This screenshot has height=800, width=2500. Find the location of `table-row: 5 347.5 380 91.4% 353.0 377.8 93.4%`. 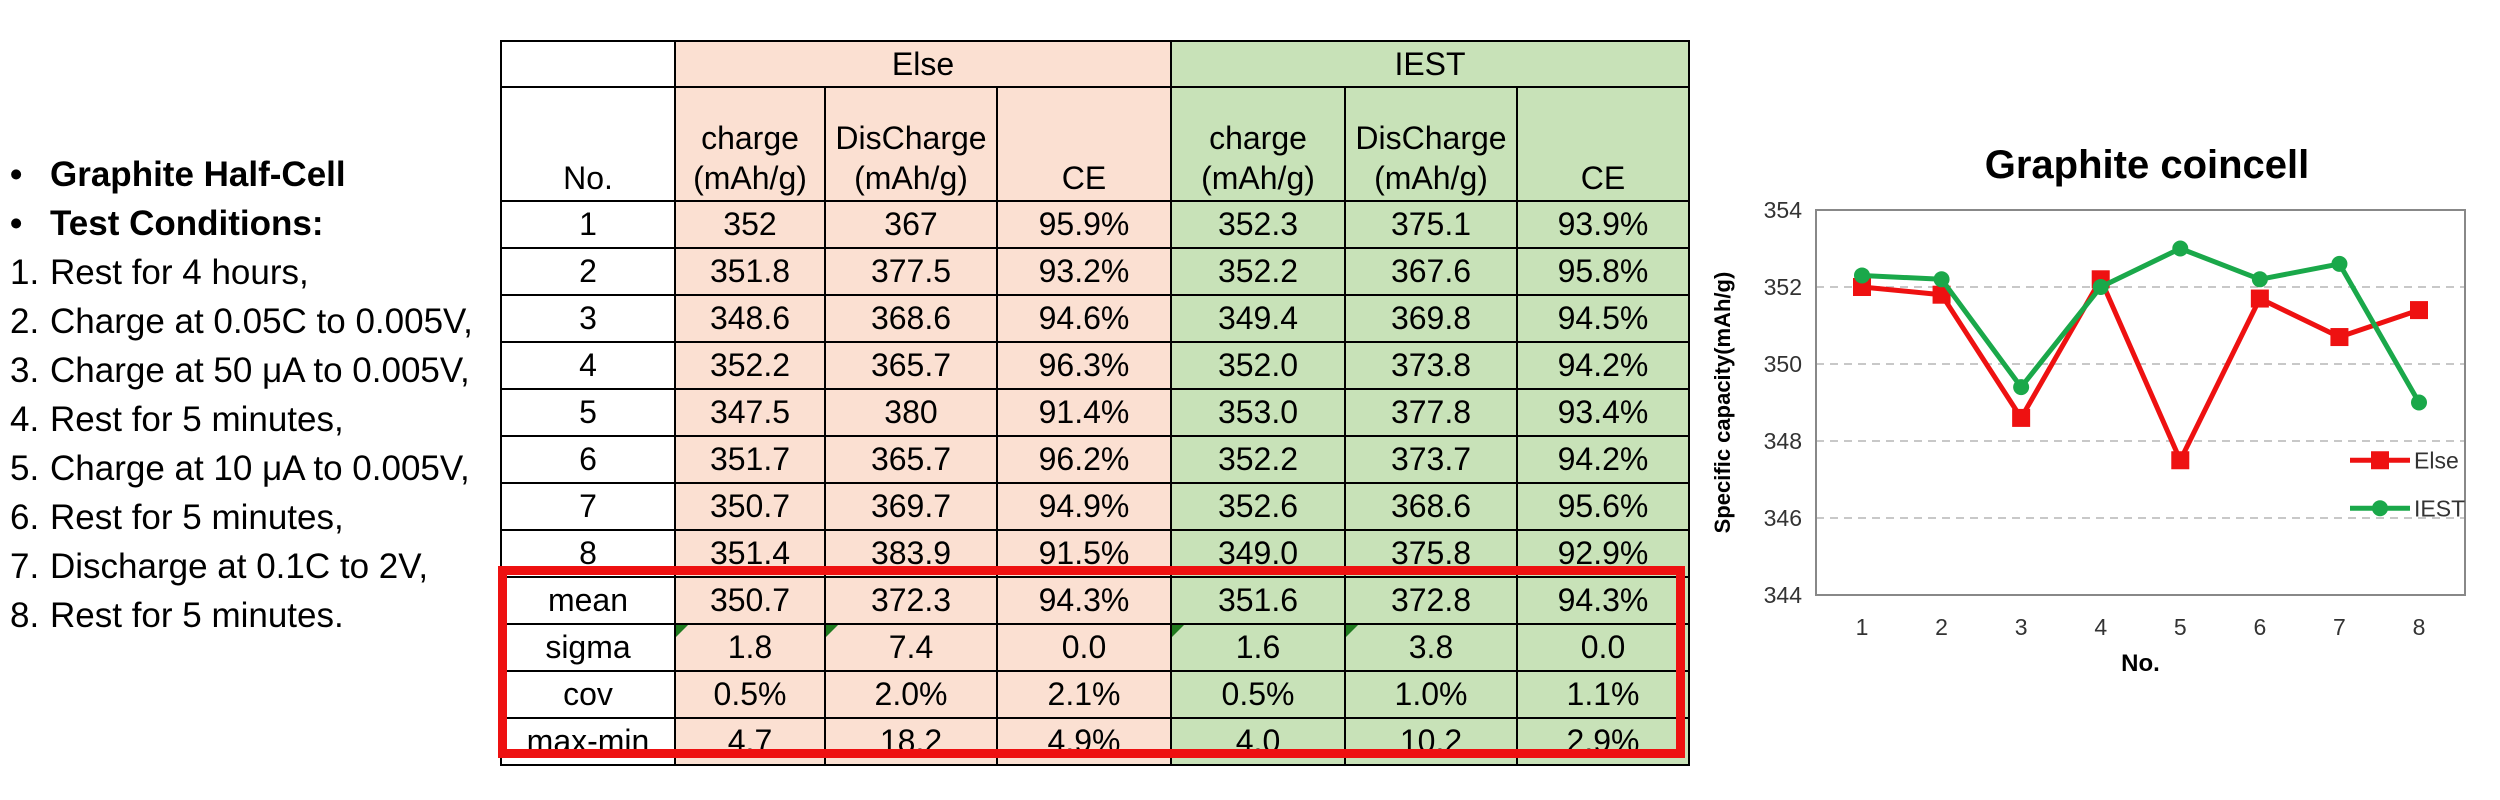

table-row: 5 347.5 380 91.4% 353.0 377.8 93.4% is located at coordinates (1095, 412).